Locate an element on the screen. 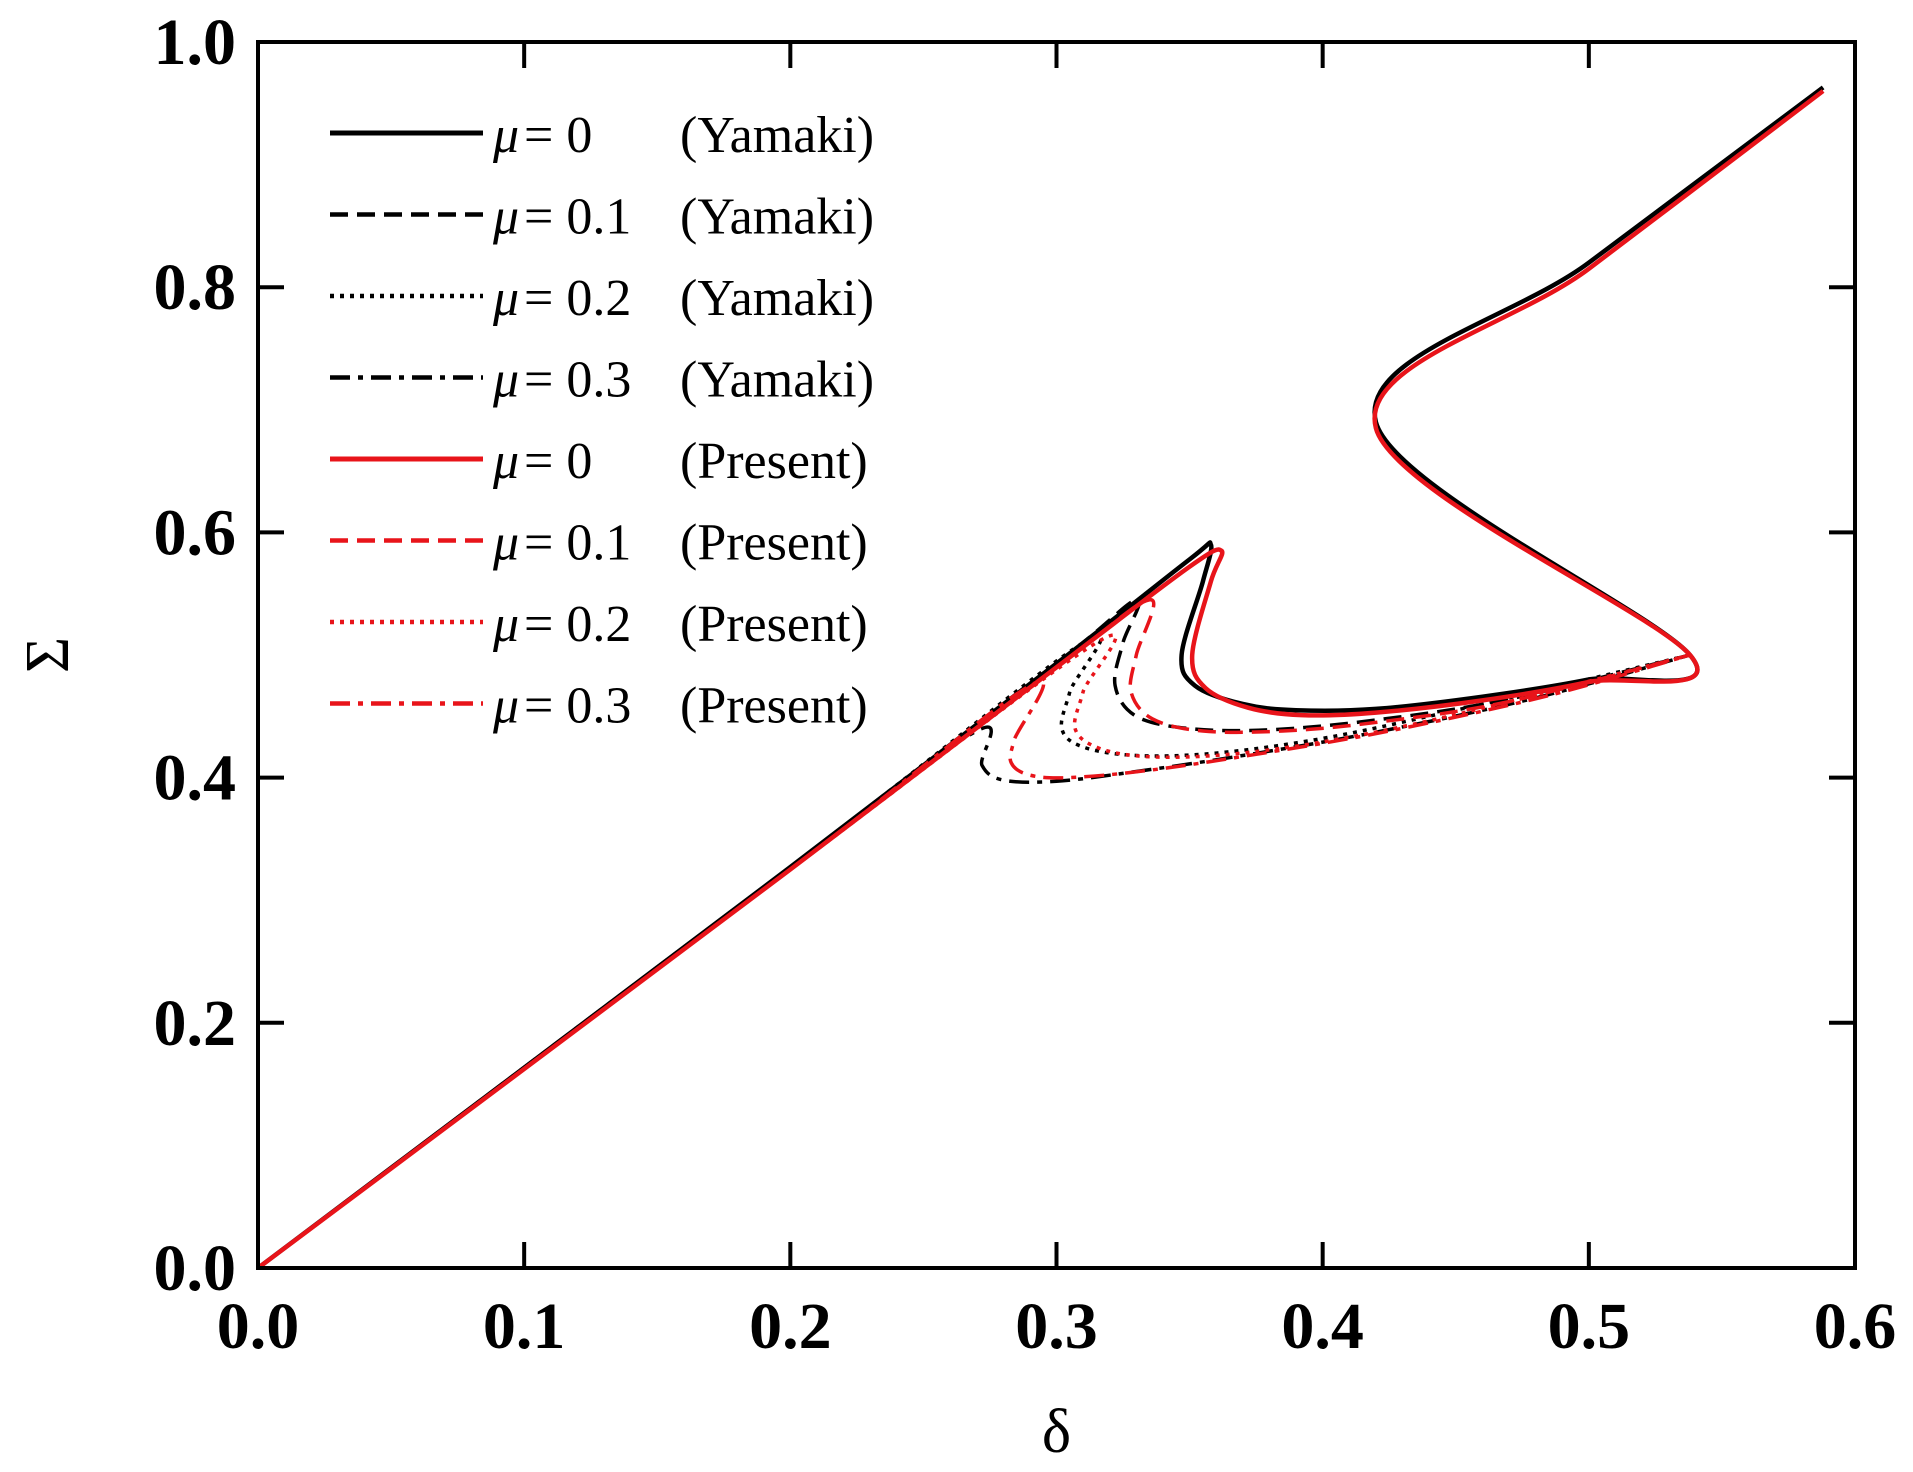 This screenshot has height=1472, width=1913. legend-item: μ = 0.1 (Present) is located at coordinates (599, 543).